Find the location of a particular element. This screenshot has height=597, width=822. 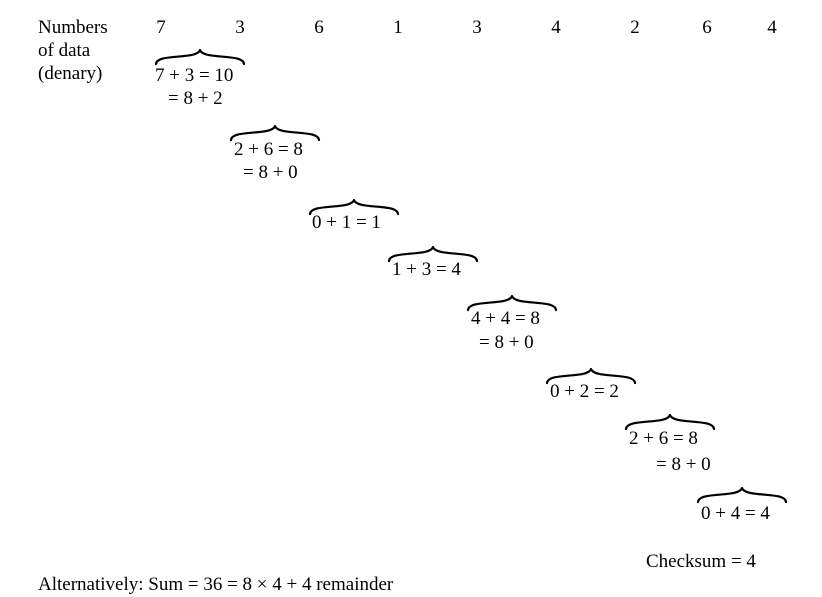

step-5-sum: 4 + 4 = 8 is located at coordinates (505, 318).